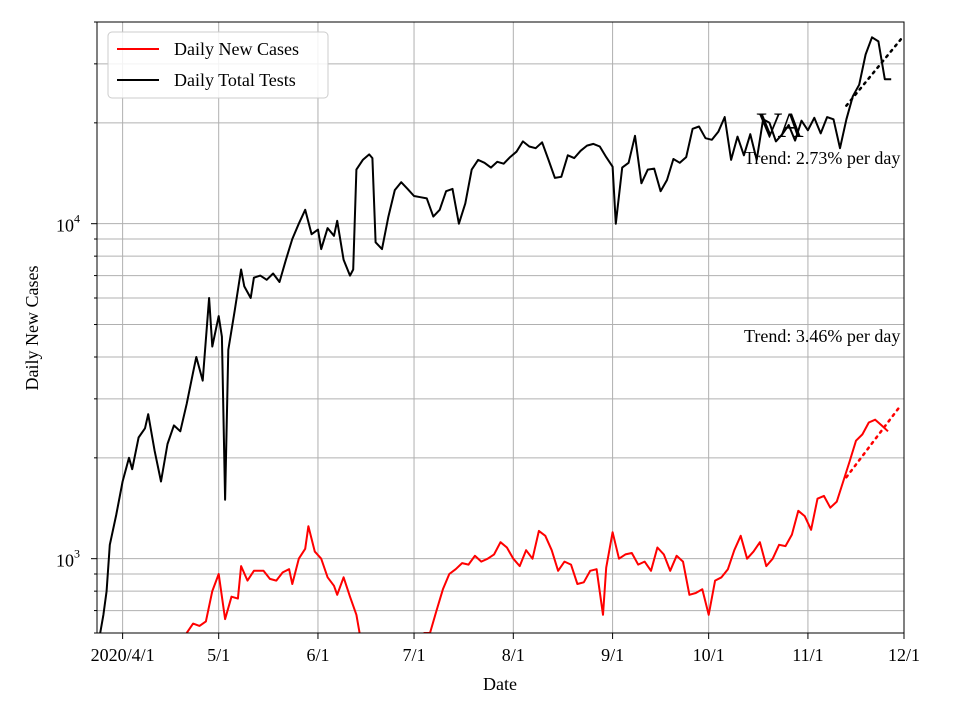  I want to click on legend-label-tests: Daily Total Tests, so click(235, 80).